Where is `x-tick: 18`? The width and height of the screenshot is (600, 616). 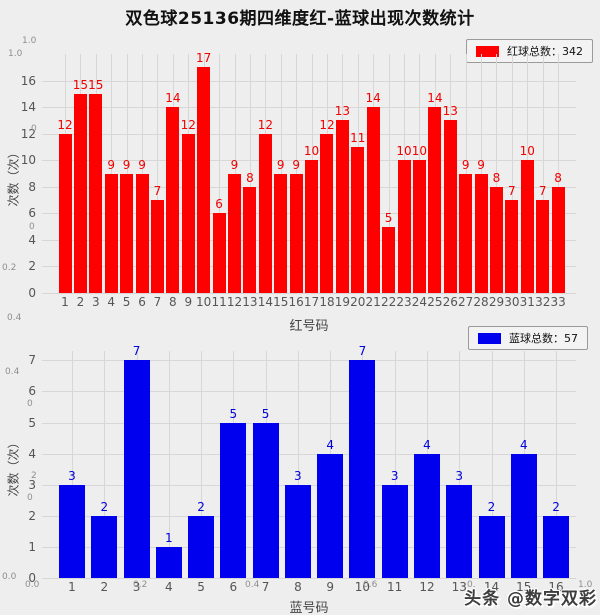 x-tick: 18 is located at coordinates (327, 302).